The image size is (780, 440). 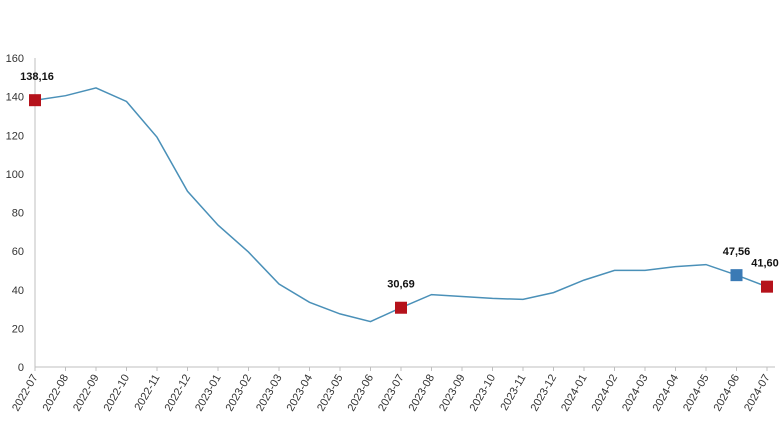 I want to click on x-tick-label: 2023-06, so click(x=361, y=393).